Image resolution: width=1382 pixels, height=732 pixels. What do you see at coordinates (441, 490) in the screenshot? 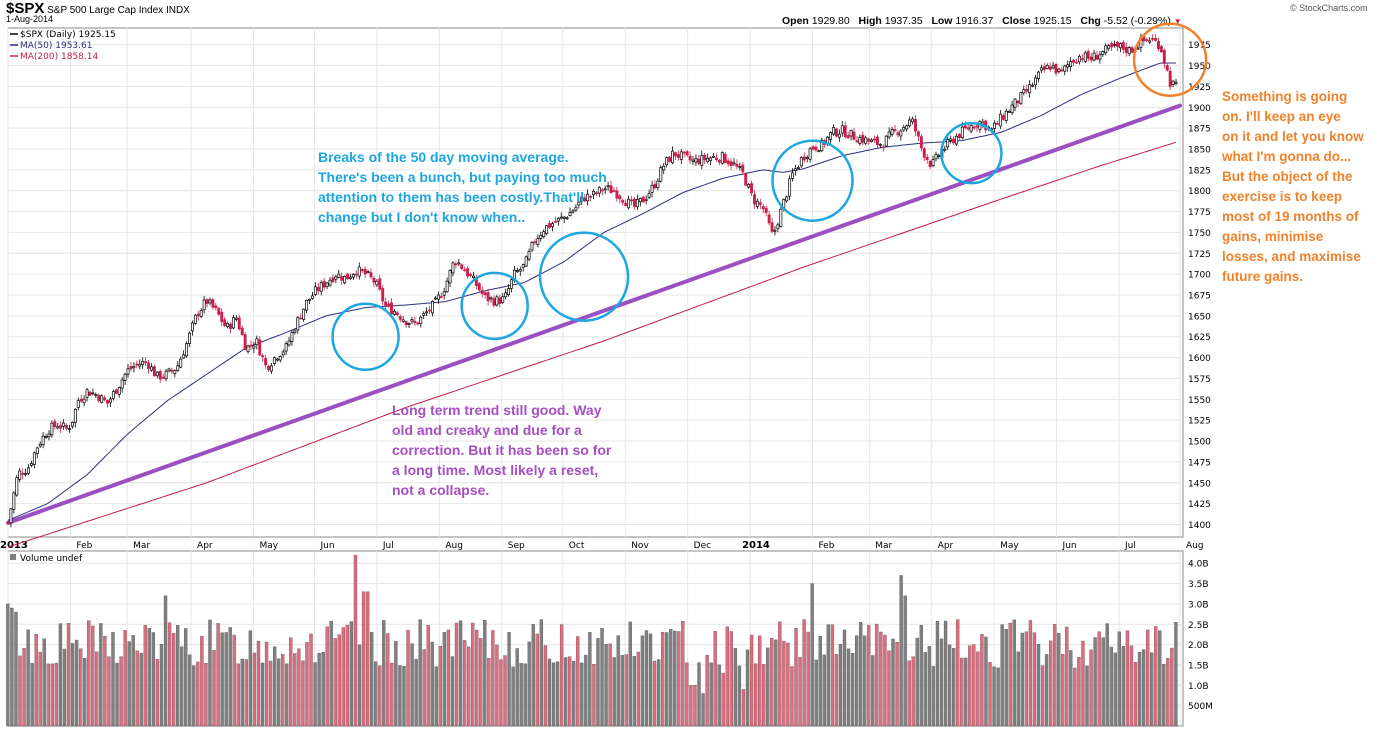
I see `annotation-line: not a collapse.` at bounding box center [441, 490].